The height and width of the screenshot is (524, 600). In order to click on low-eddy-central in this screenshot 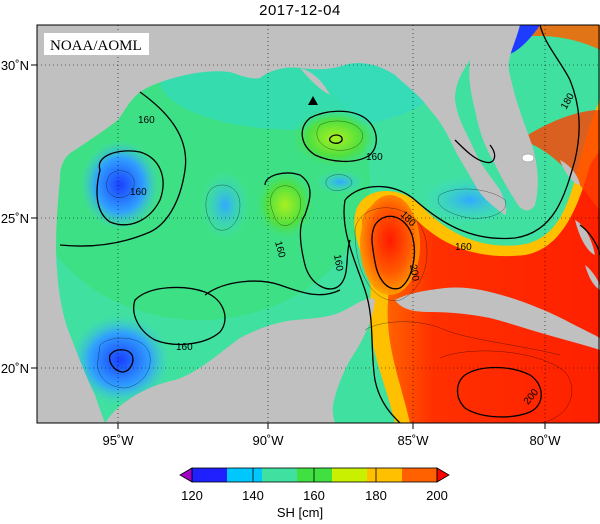, I will do `click(225, 205)`.